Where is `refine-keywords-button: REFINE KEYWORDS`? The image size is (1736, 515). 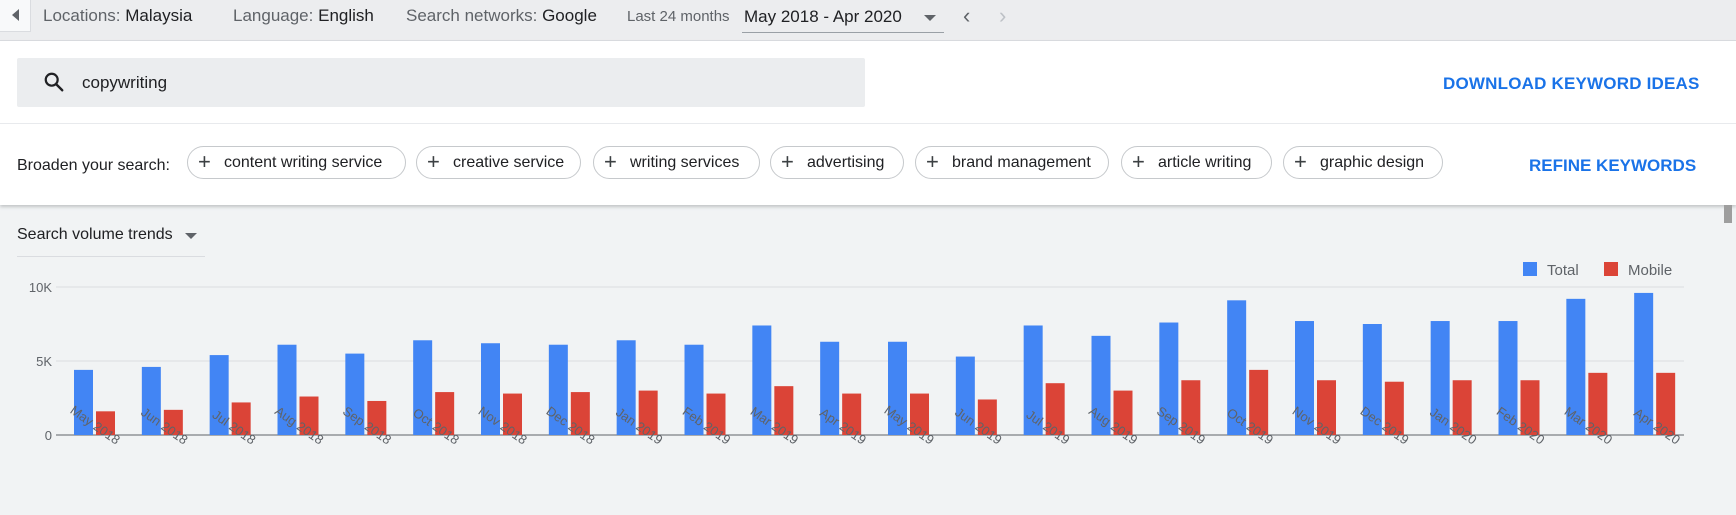
refine-keywords-button: REFINE KEYWORDS is located at coordinates (1613, 165).